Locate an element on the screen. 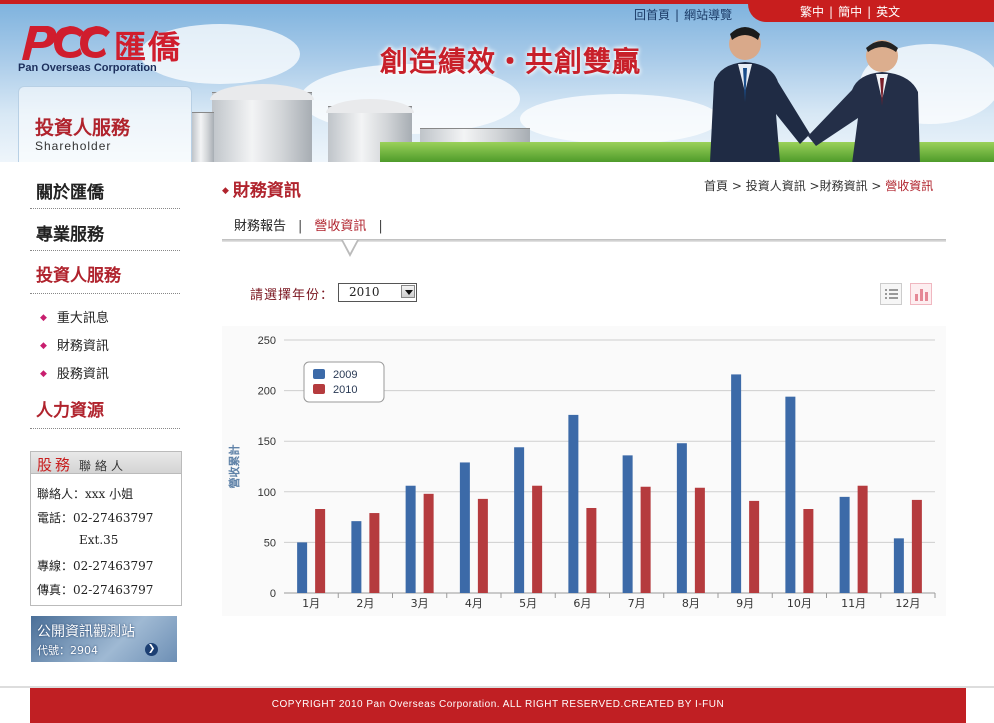 Image resolution: width=994 pixels, height=723 pixels. legend-swatch is located at coordinates (319, 389).